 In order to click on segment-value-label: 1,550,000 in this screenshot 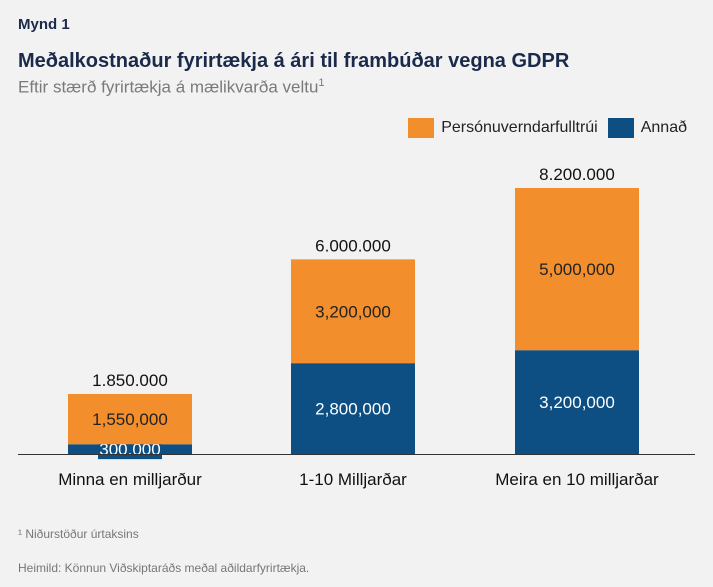, I will do `click(130, 419)`.